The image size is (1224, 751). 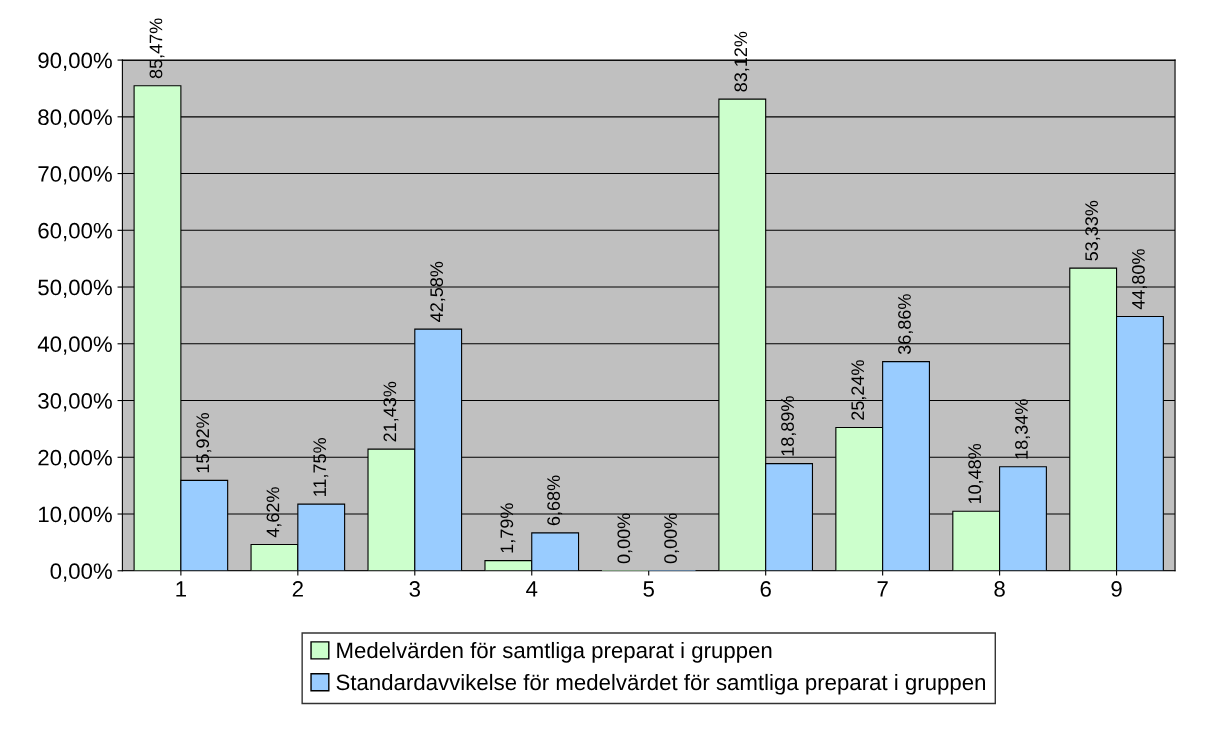 I want to click on data-label: 15,92%, so click(x=204, y=443).